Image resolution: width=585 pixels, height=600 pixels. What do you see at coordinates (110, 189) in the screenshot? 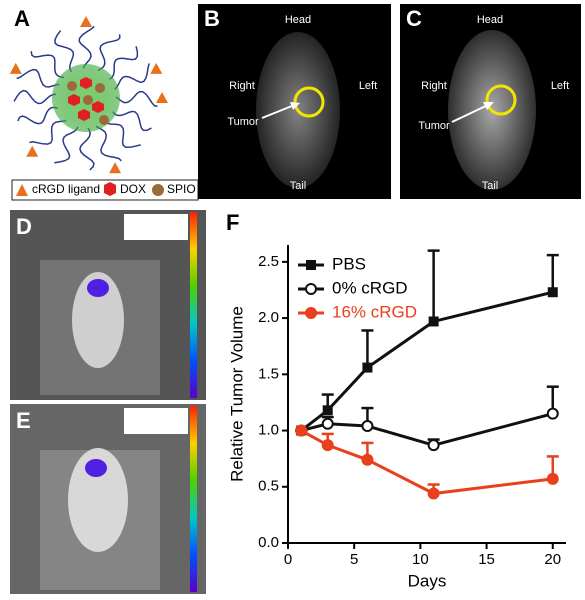
I see `dox-icon` at bounding box center [110, 189].